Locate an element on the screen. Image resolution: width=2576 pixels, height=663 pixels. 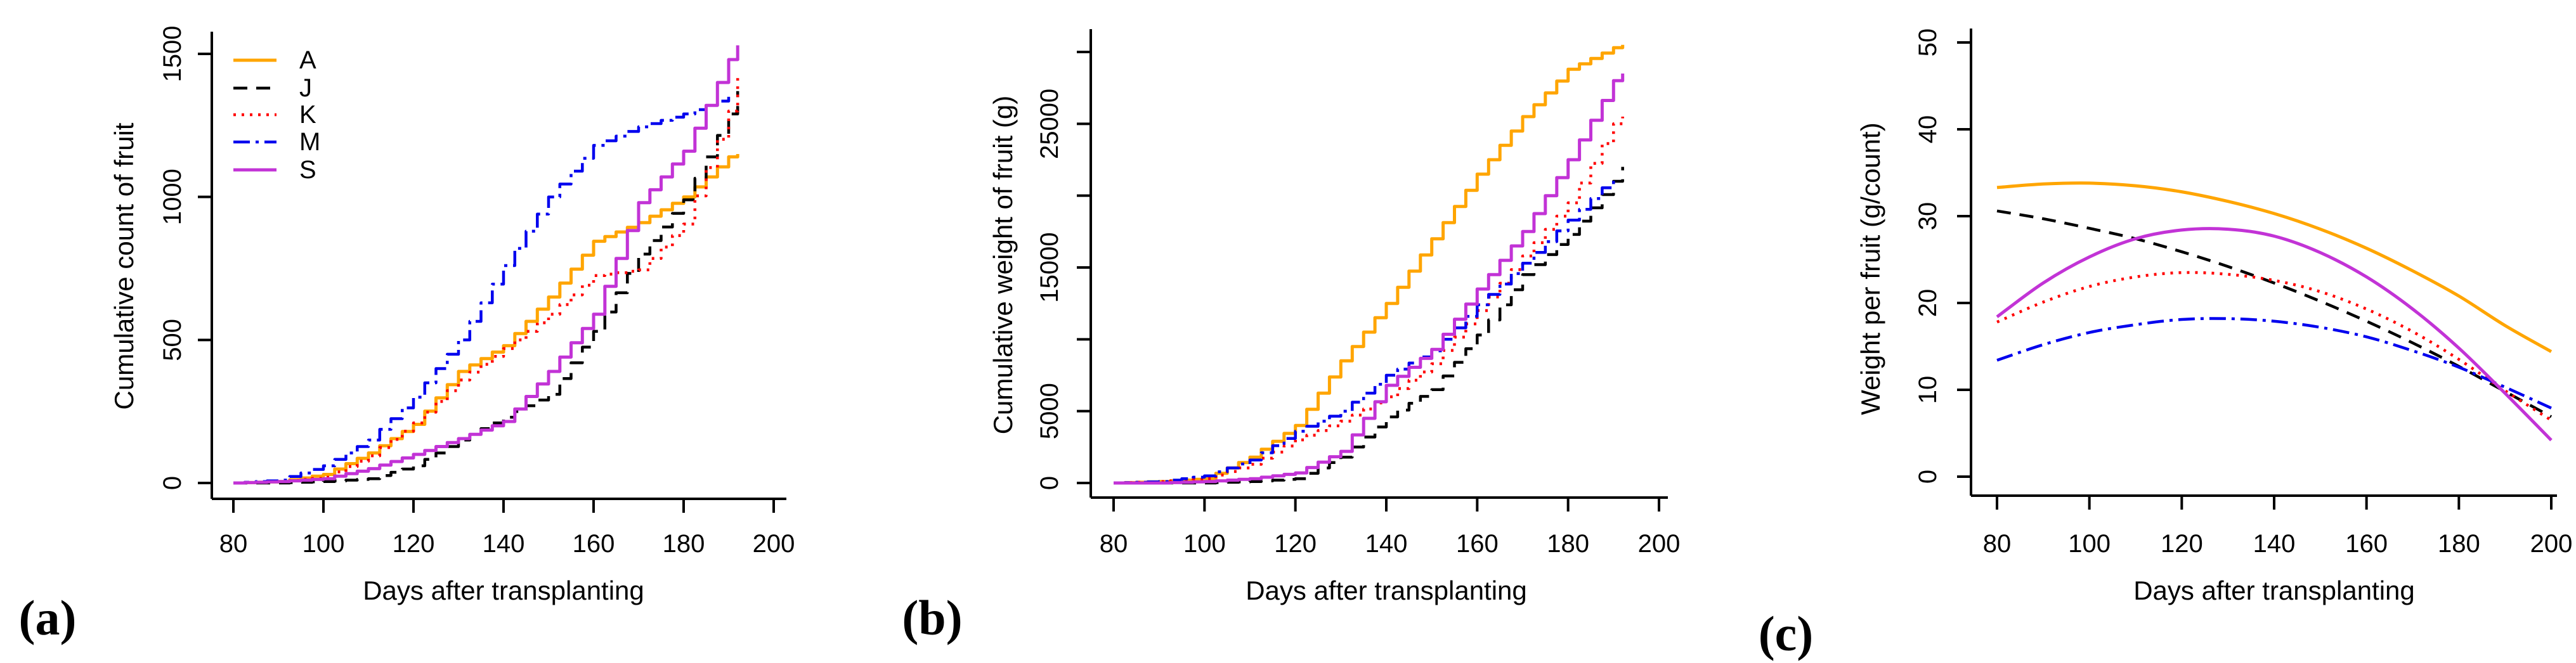
b-x-tick-label: 160 is located at coordinates (1477, 544).